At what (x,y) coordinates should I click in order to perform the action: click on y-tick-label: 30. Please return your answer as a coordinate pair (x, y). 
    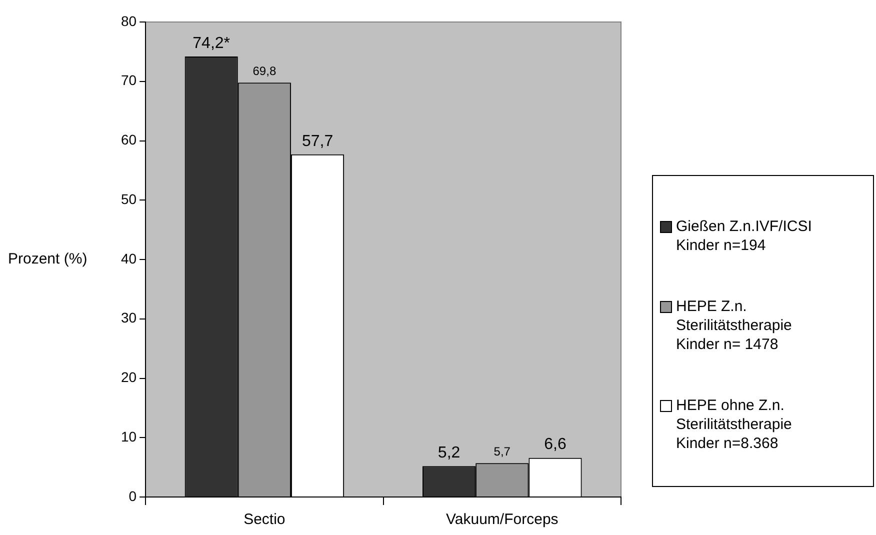
    Looking at the image, I should click on (128, 318).